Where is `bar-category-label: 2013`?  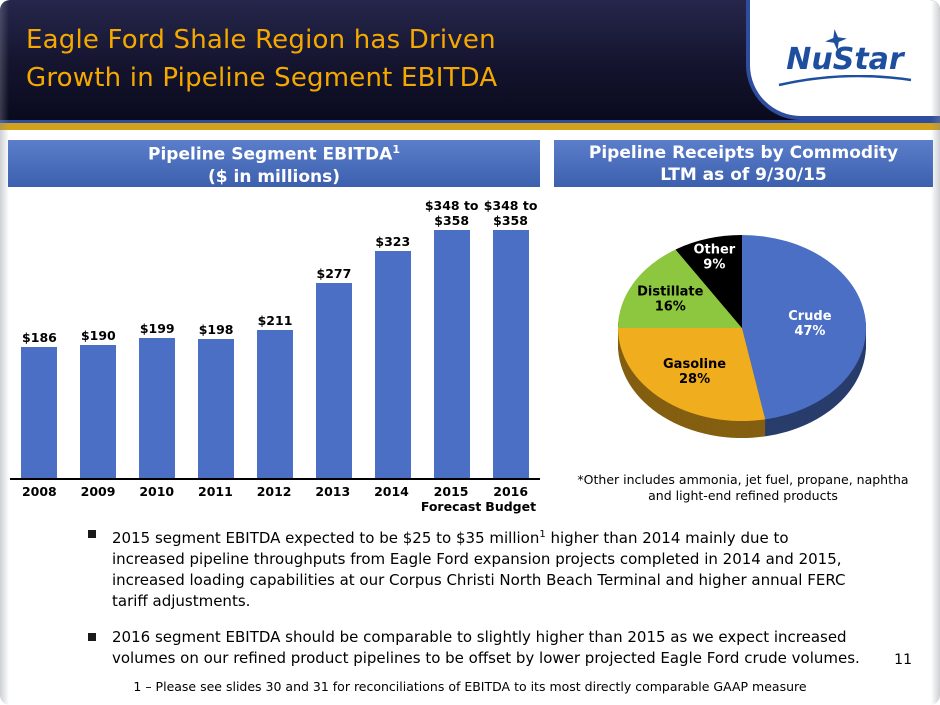 bar-category-label: 2013 is located at coordinates (333, 491).